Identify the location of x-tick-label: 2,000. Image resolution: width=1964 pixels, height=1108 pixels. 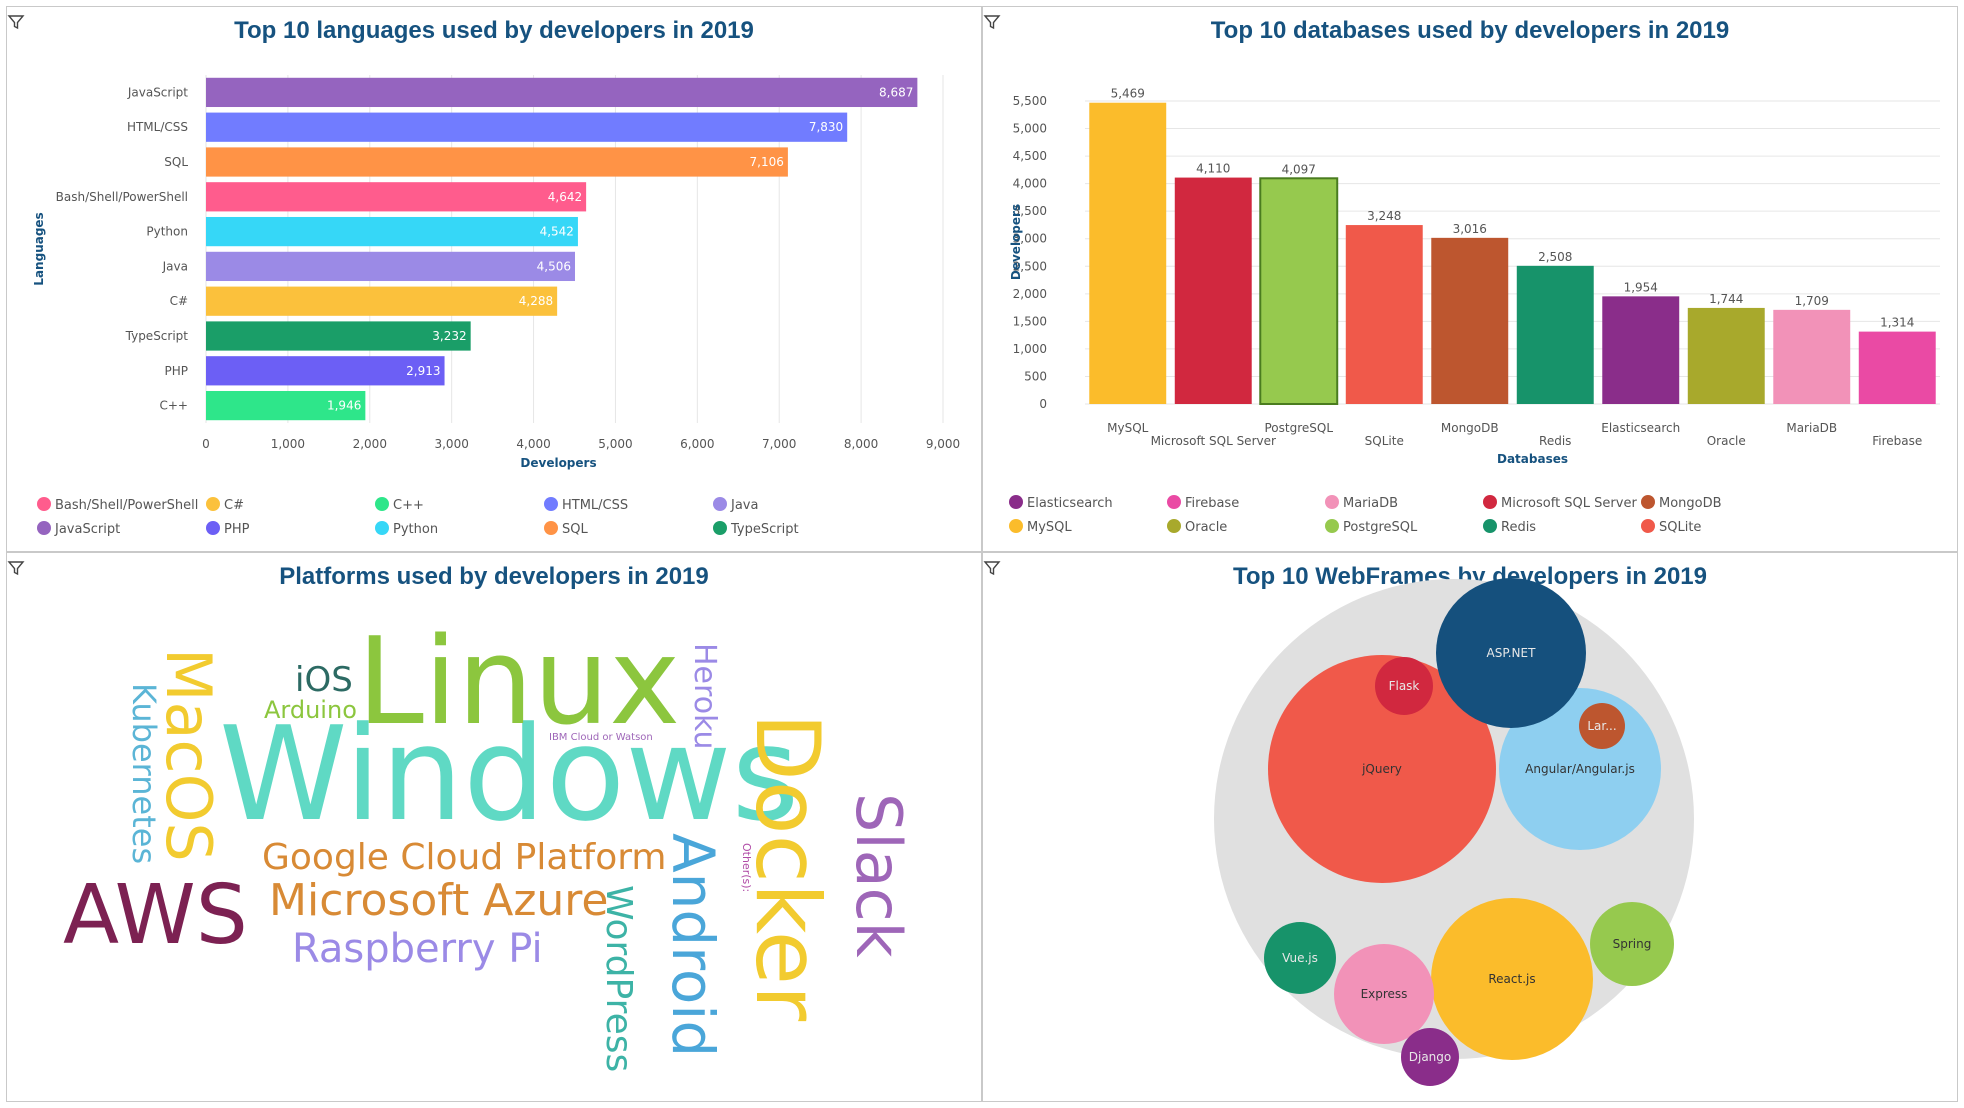
(370, 444).